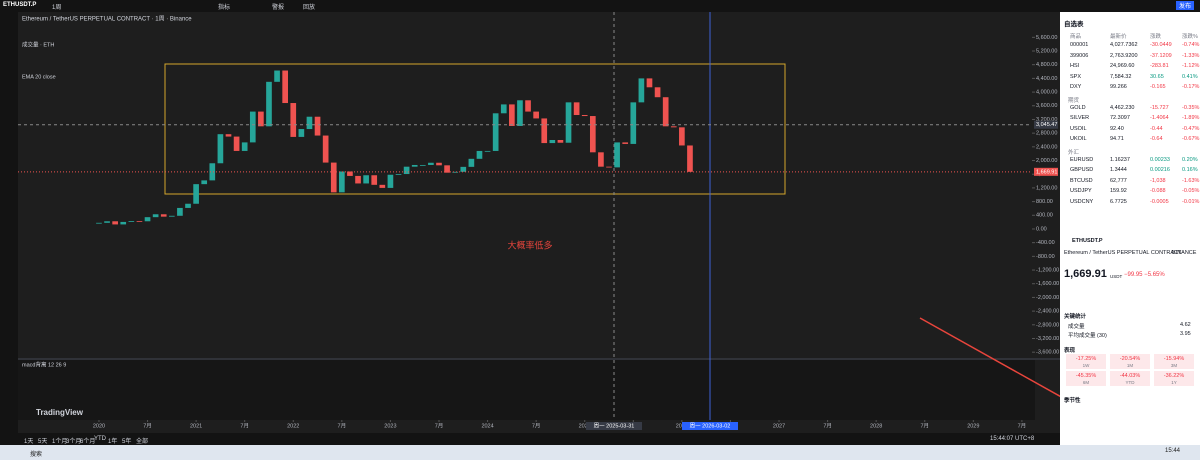  Describe the element at coordinates (876, 426) in the screenshot. I see `x-tick-label: 2028` at that location.